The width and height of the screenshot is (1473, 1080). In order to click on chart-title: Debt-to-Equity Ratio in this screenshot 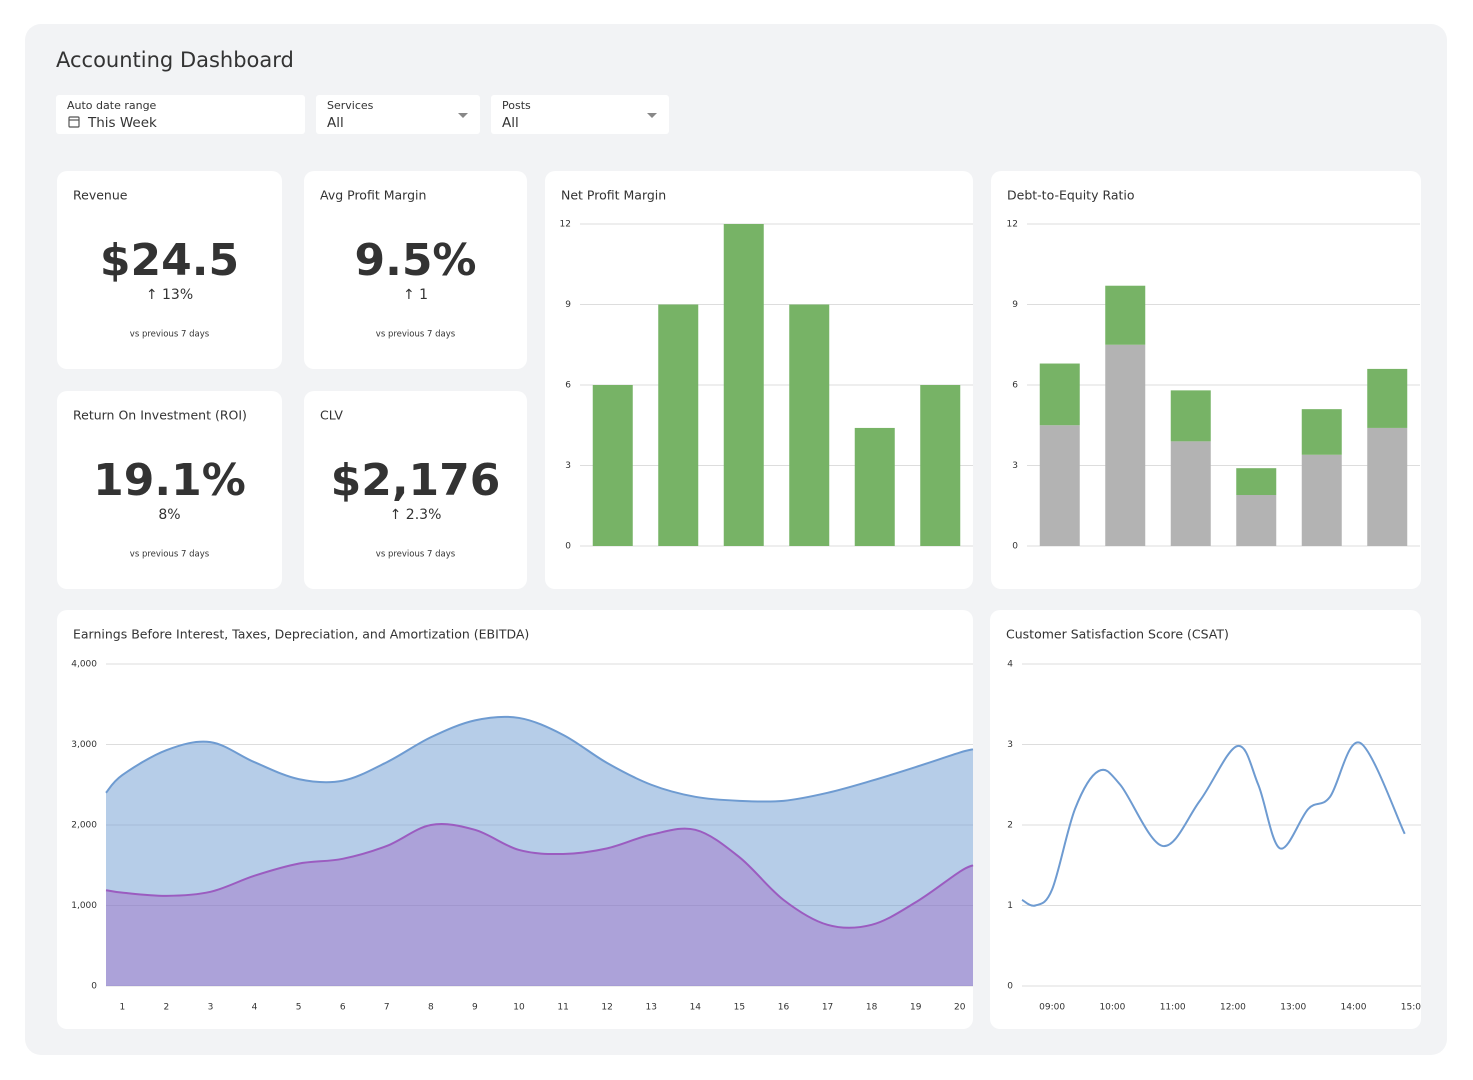, I will do `click(1071, 195)`.